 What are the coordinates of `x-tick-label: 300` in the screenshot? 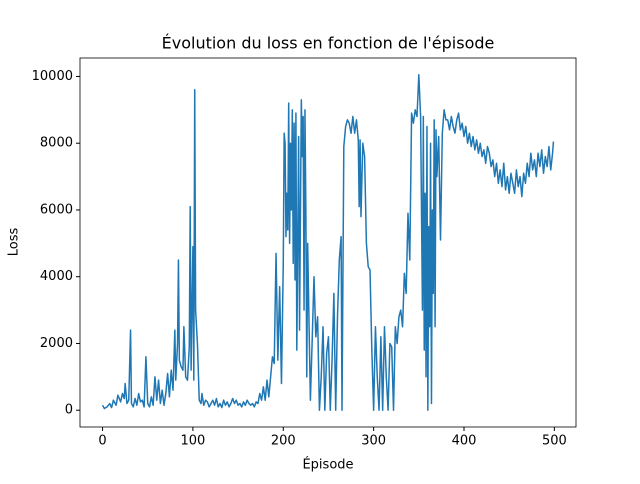 It's located at (373, 441).